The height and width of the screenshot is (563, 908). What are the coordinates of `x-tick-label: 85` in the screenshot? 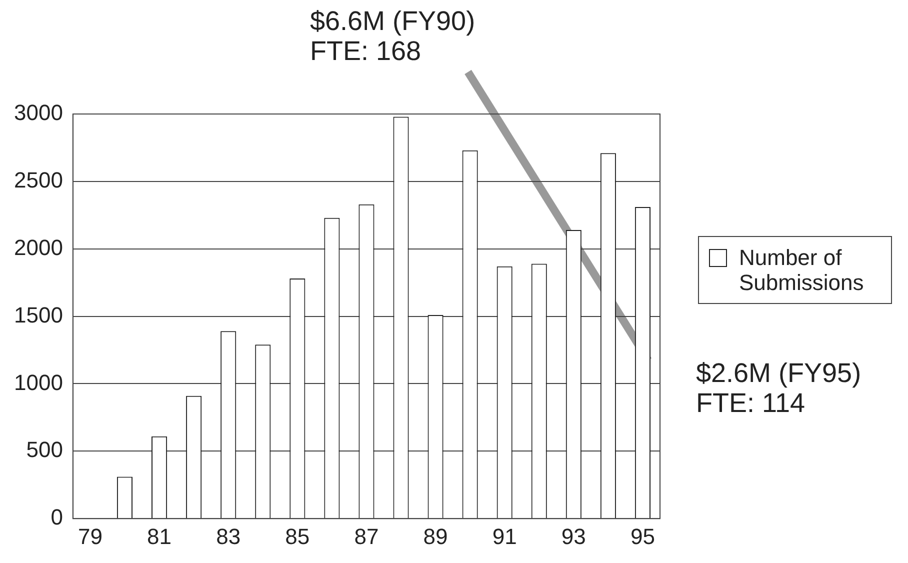 It's located at (297, 536).